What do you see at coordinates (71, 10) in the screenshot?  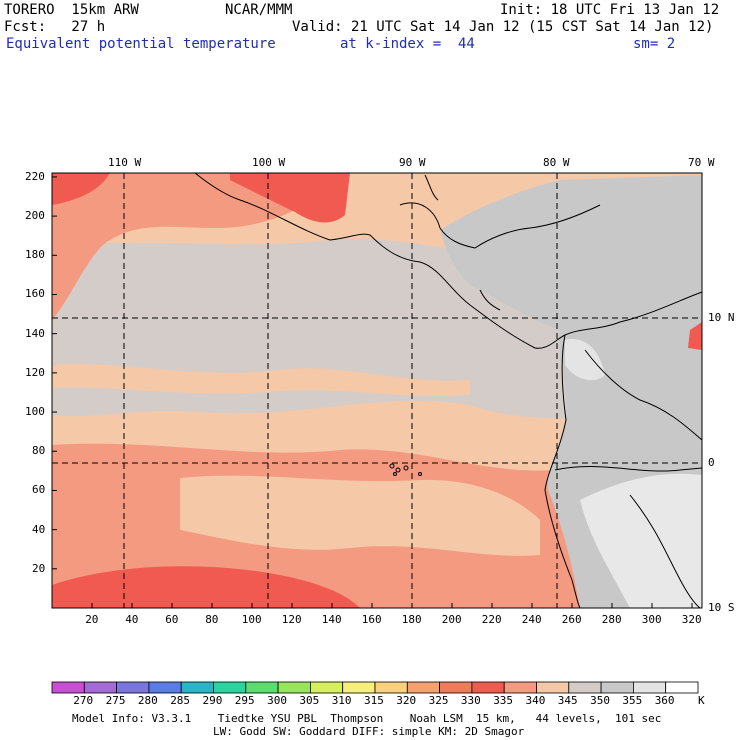 I see `model-title: TORERO 15km ARW` at bounding box center [71, 10].